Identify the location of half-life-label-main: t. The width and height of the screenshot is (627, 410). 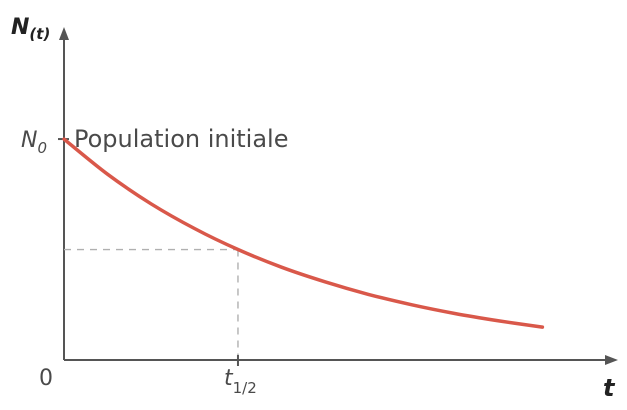
(229, 378).